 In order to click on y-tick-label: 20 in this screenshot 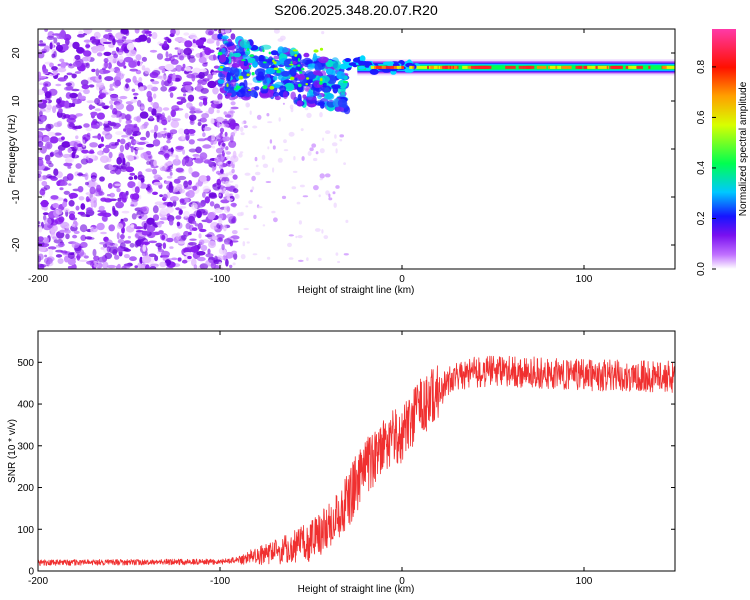, I will do `click(16, 53)`.